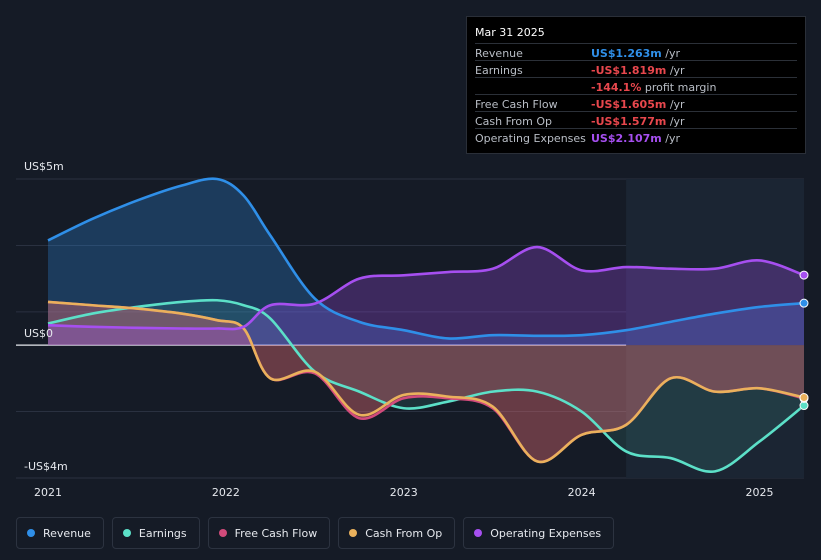 Image resolution: width=821 pixels, height=560 pixels. I want to click on tooltip-row-revenue: Revenue US$1.263m /yr, so click(636, 51).